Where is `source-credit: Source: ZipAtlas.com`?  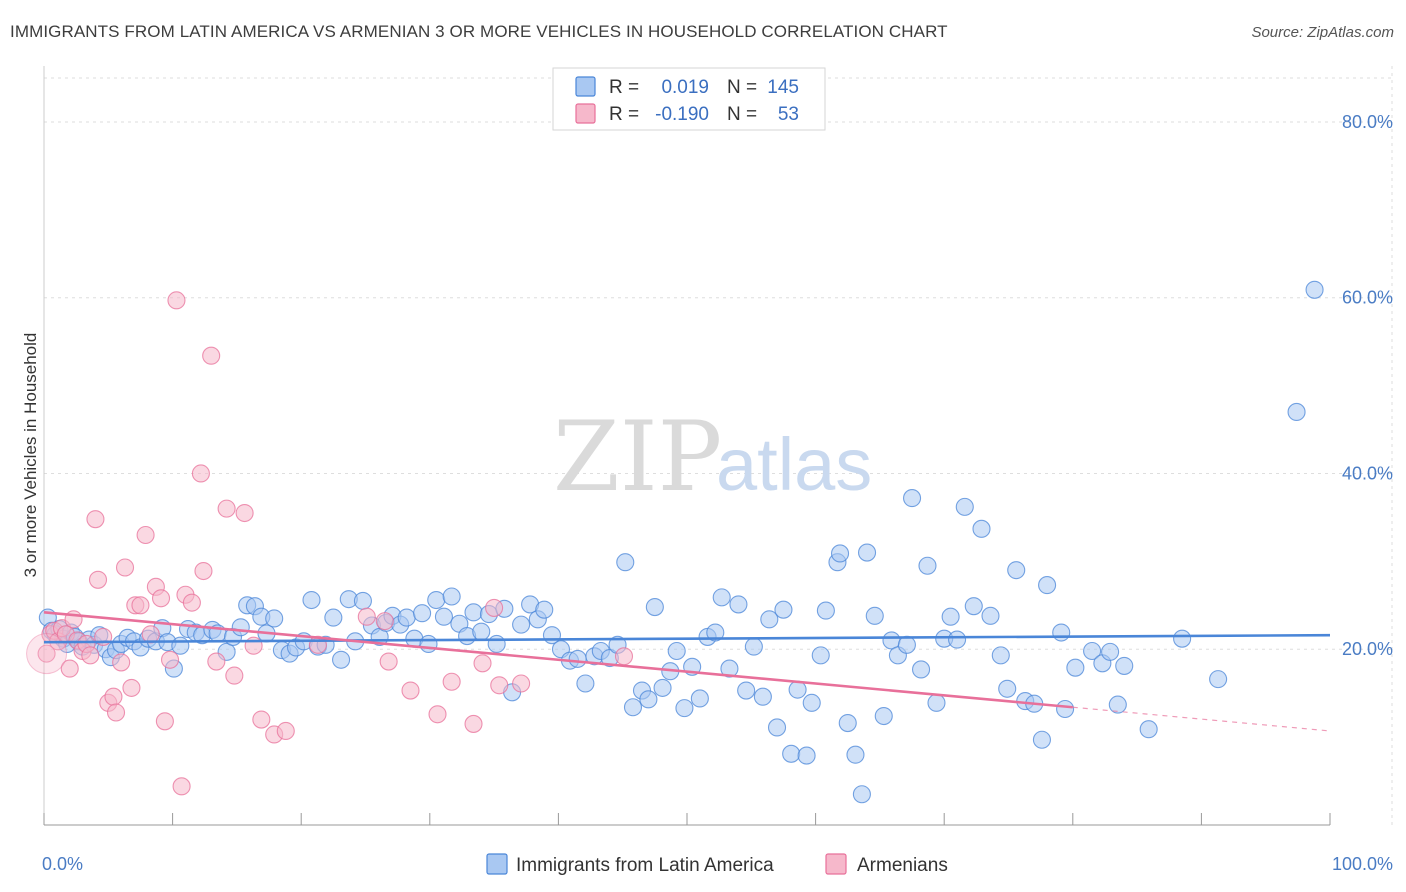
source-credit: Source: ZipAtlas.com is located at coordinates (1322, 32).